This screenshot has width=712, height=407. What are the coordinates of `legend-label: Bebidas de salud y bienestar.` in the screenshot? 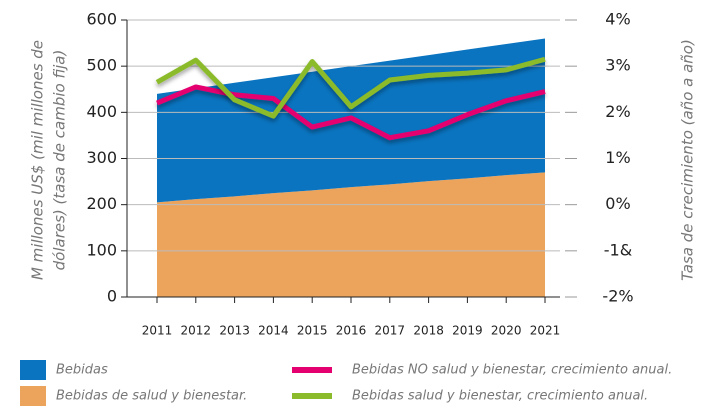 It's located at (151, 396).